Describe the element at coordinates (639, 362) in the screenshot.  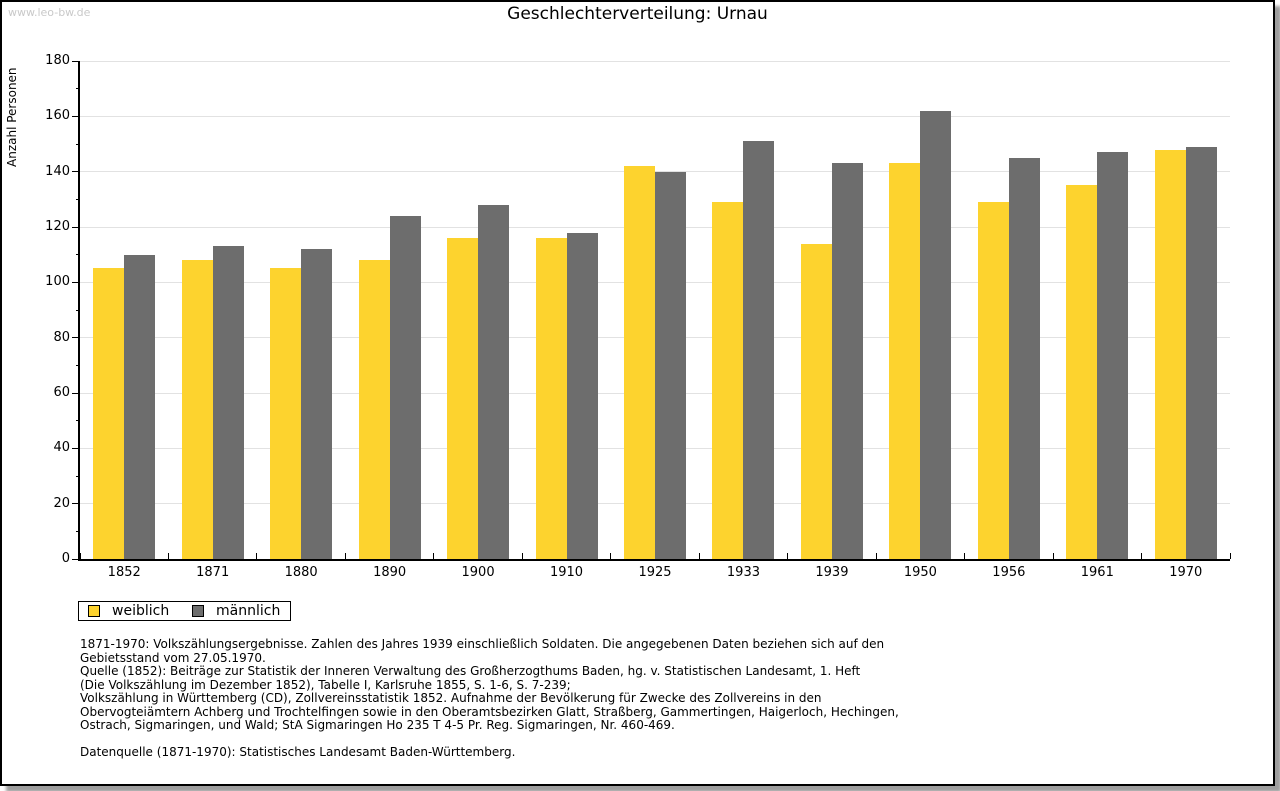
I see `bar-weiblich-1925` at that location.